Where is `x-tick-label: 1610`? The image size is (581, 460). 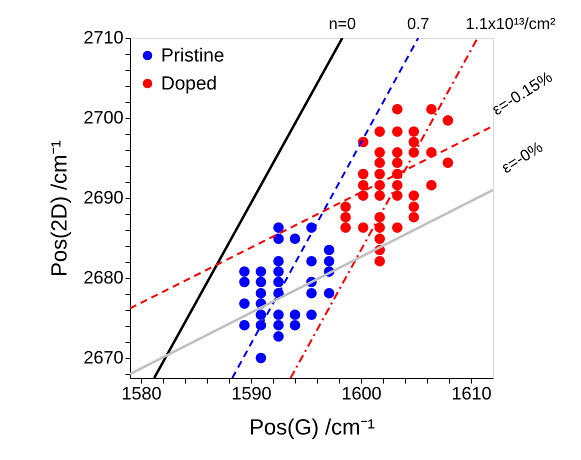
x-tick-label: 1610 is located at coordinates (471, 394).